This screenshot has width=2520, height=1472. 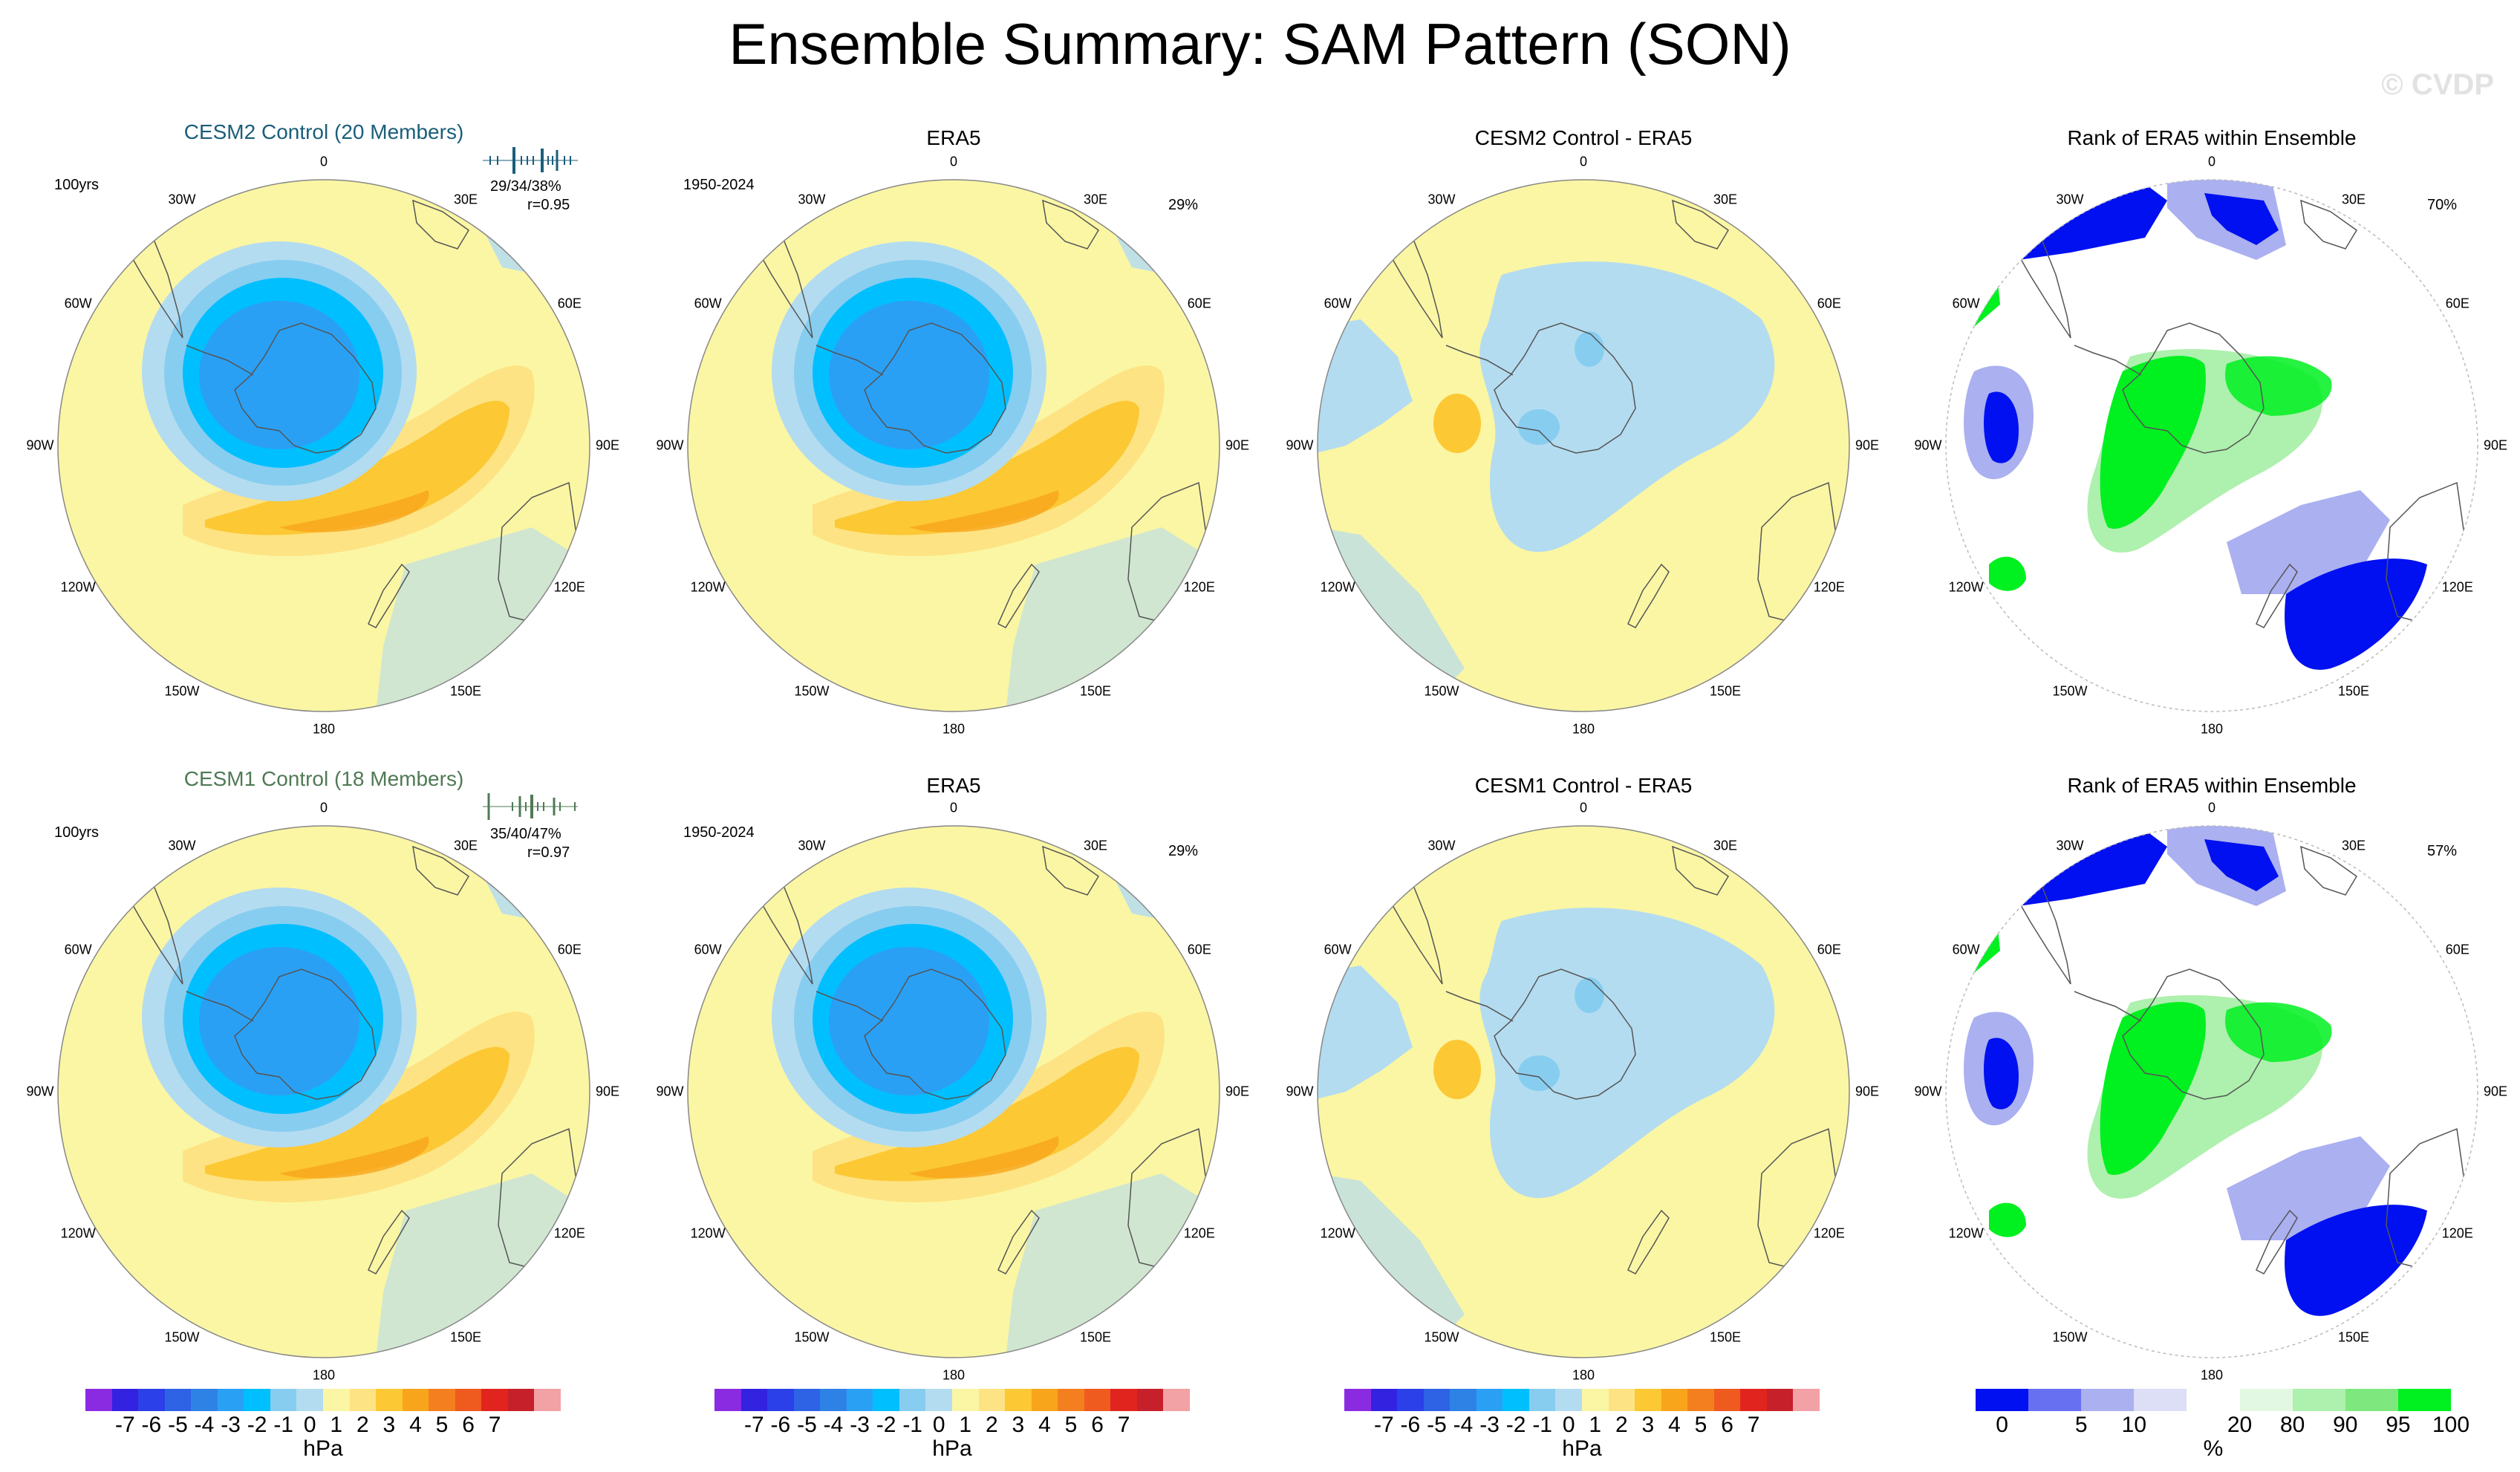 What do you see at coordinates (323, 1091) in the screenshot?
I see `map-cesm1-control` at bounding box center [323, 1091].